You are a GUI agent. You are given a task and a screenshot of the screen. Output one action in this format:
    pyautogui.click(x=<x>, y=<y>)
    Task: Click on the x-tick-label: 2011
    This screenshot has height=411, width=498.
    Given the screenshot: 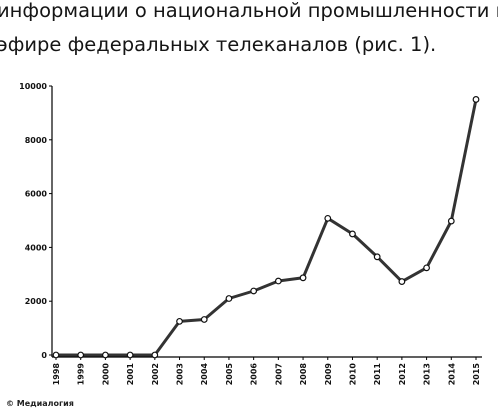 What is the action you would take?
    pyautogui.click(x=377, y=374)
    